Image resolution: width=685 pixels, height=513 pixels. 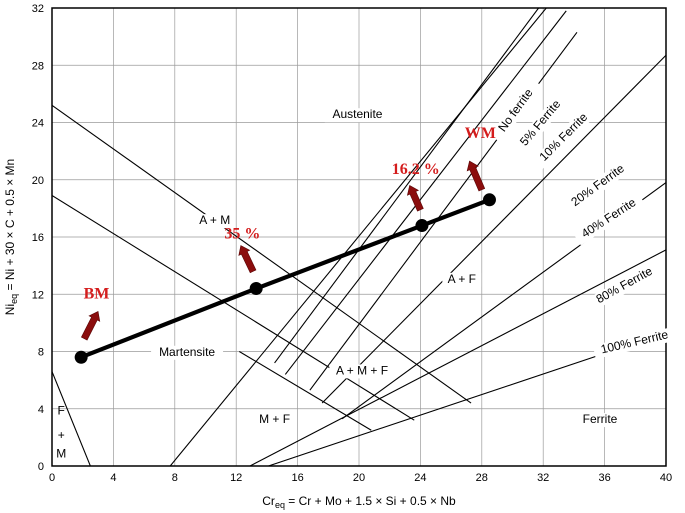 I want to click on region-label: A + F, so click(x=462, y=279).